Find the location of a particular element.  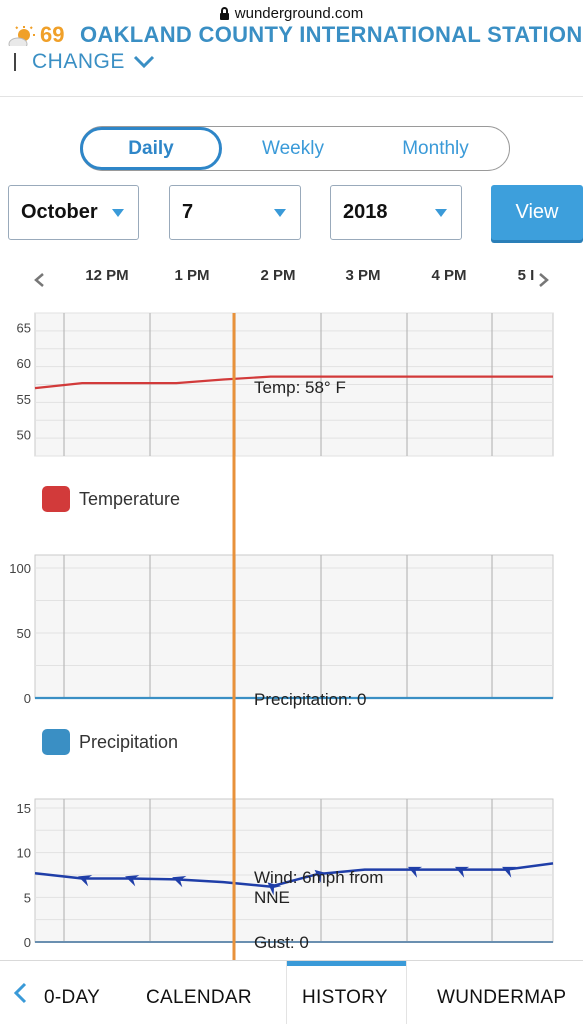

change-station: CHANGE is located at coordinates (84, 62).